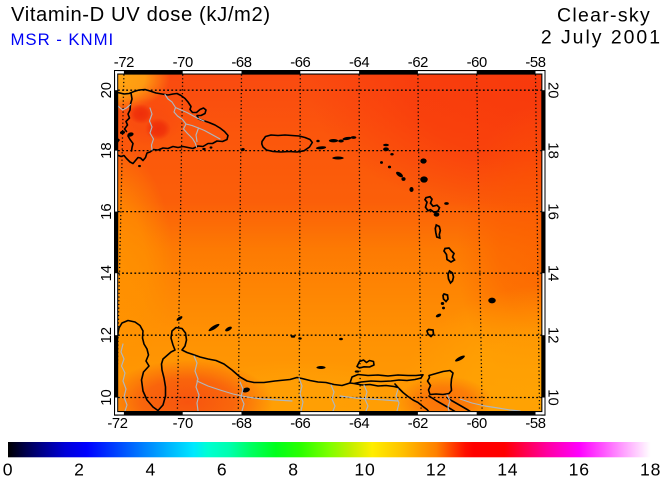 The width and height of the screenshot is (665, 480). I want to click on svg-text: 4, so click(151, 469).